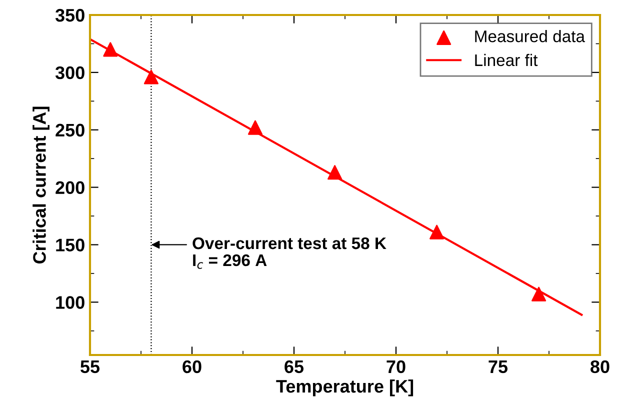 Image resolution: width=627 pixels, height=403 pixels. I want to click on y-tick-label: 100, so click(70, 302).